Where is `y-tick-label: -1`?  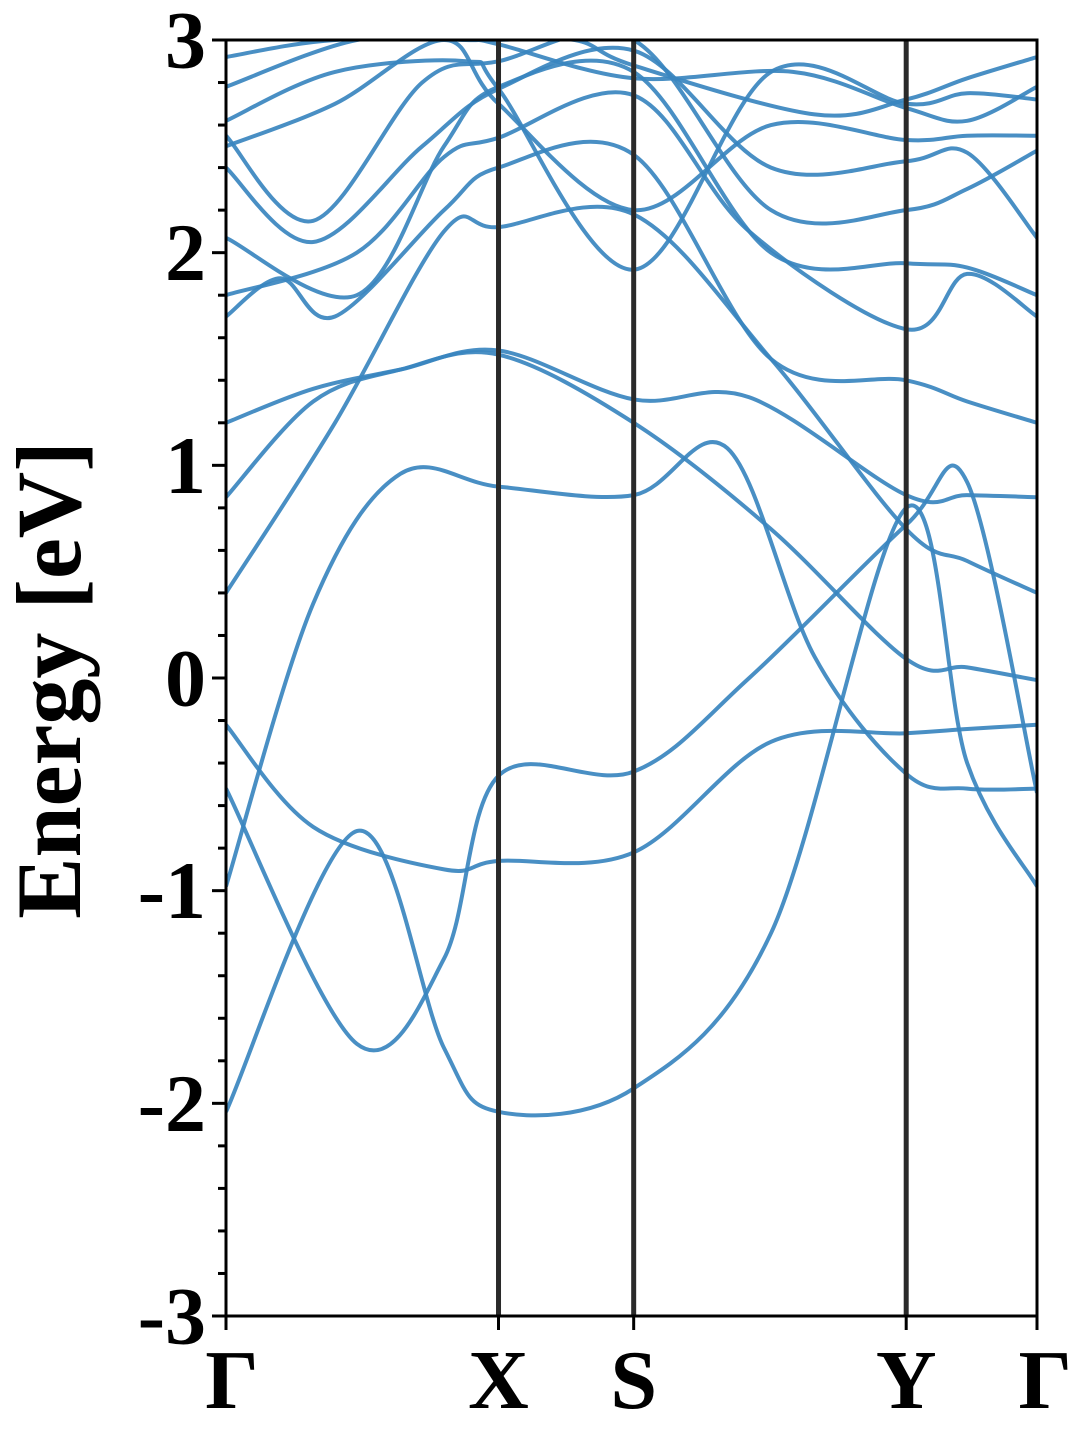
y-tick-label: -1 is located at coordinates (172, 890).